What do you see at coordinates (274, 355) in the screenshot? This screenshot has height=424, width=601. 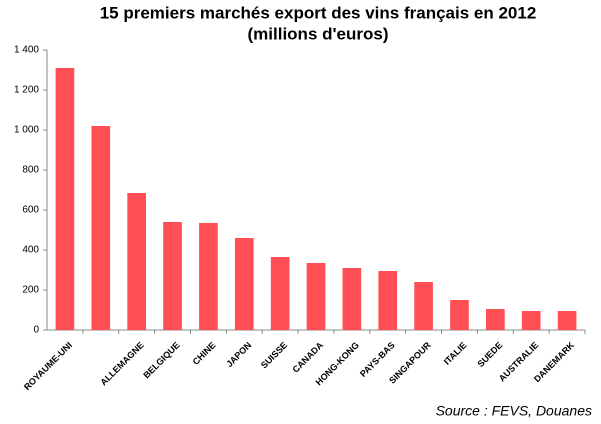 I see `x-tick-label: SUISSE` at bounding box center [274, 355].